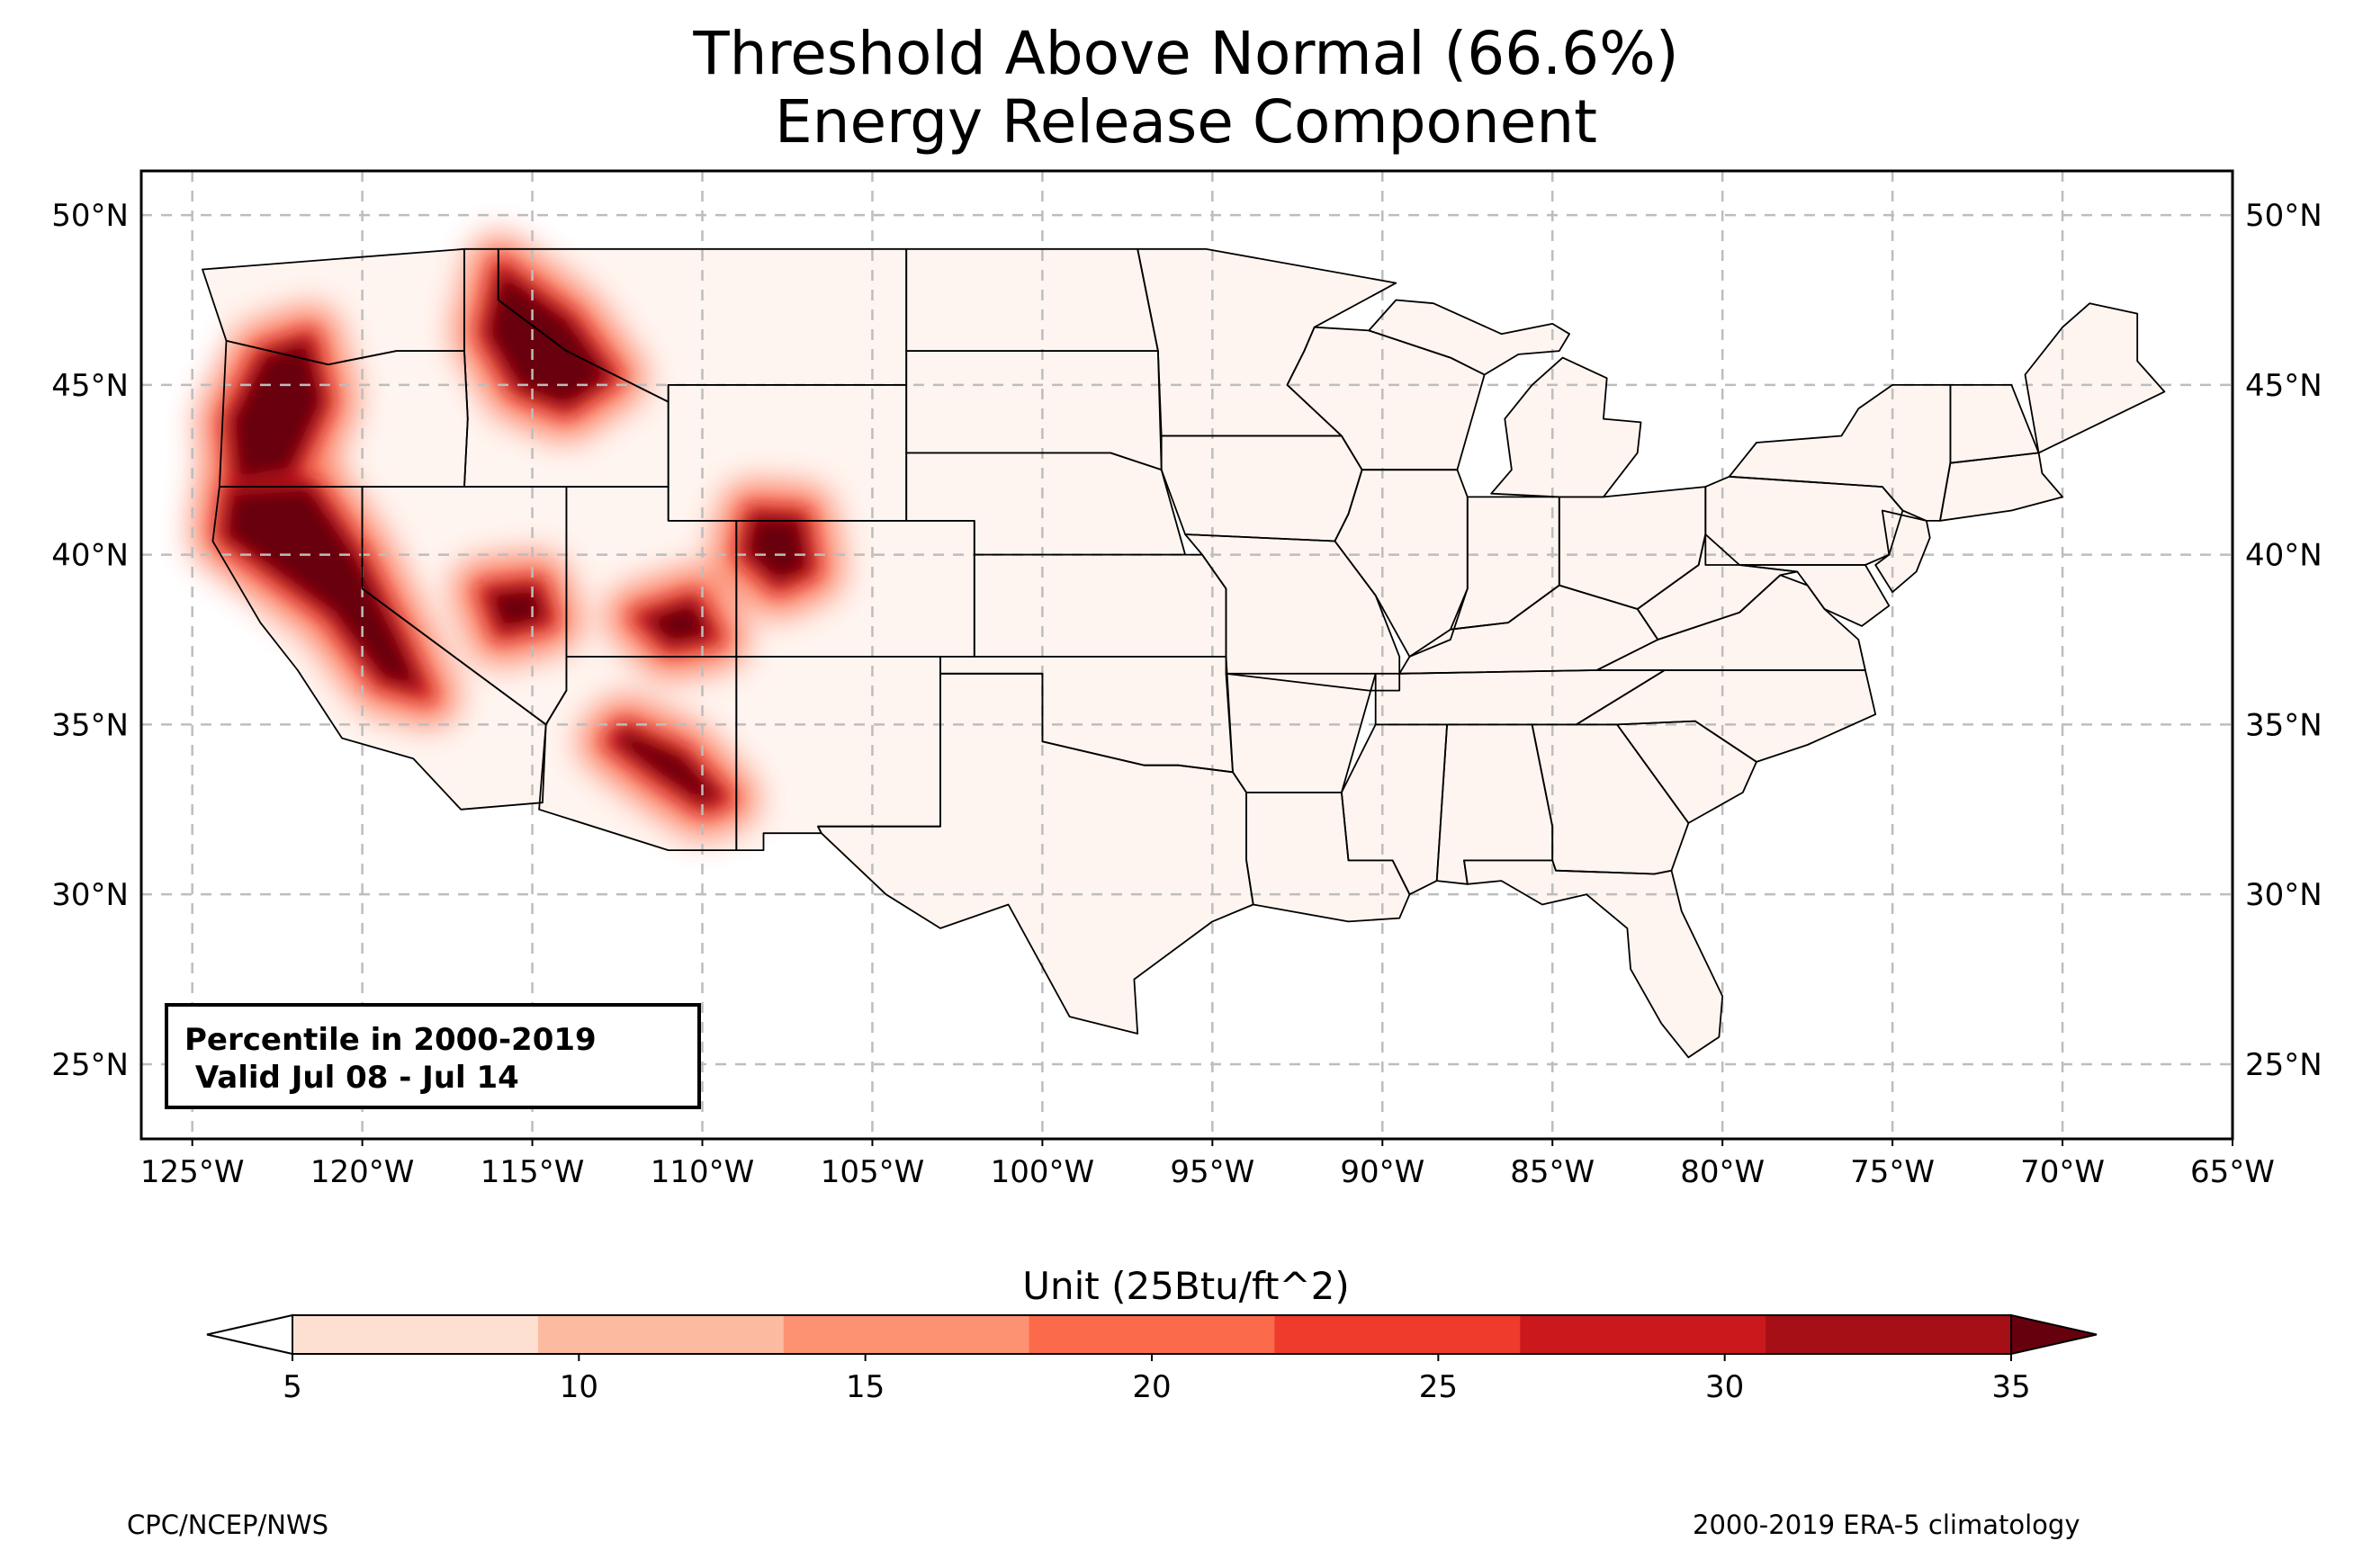  I want to click on field-base-ar, so click(1301, 733).